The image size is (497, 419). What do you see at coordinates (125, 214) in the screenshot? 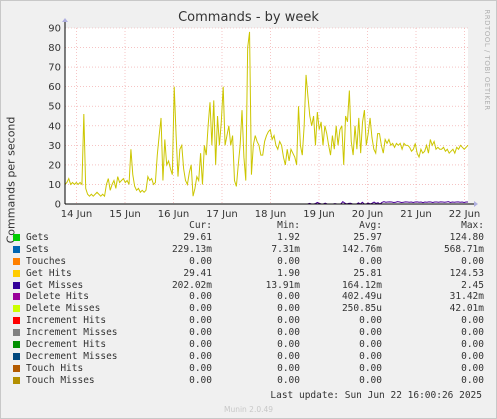
I see `x-tick-label: 15 Jun` at bounding box center [125, 214].